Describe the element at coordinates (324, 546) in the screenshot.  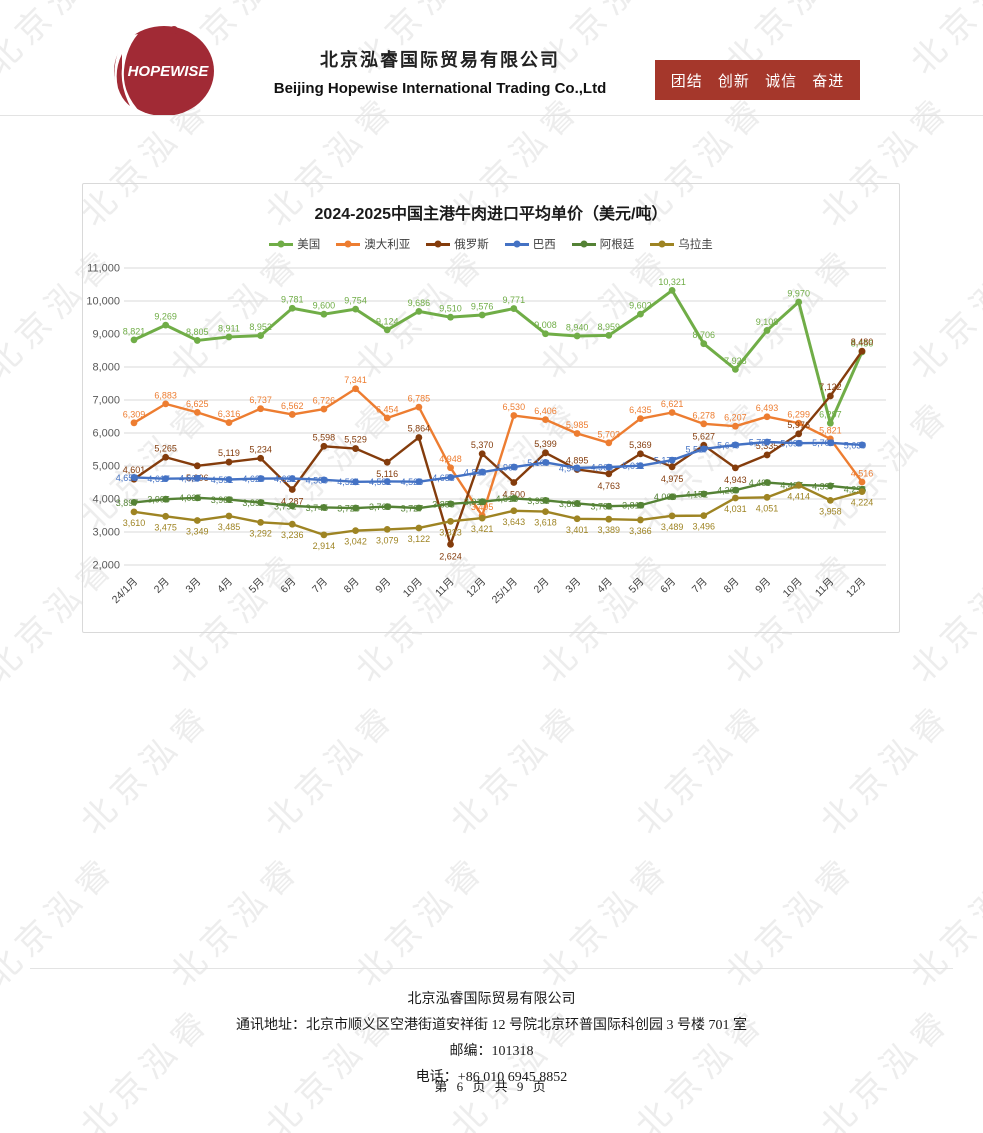
I see `data-label: 2,914` at that location.